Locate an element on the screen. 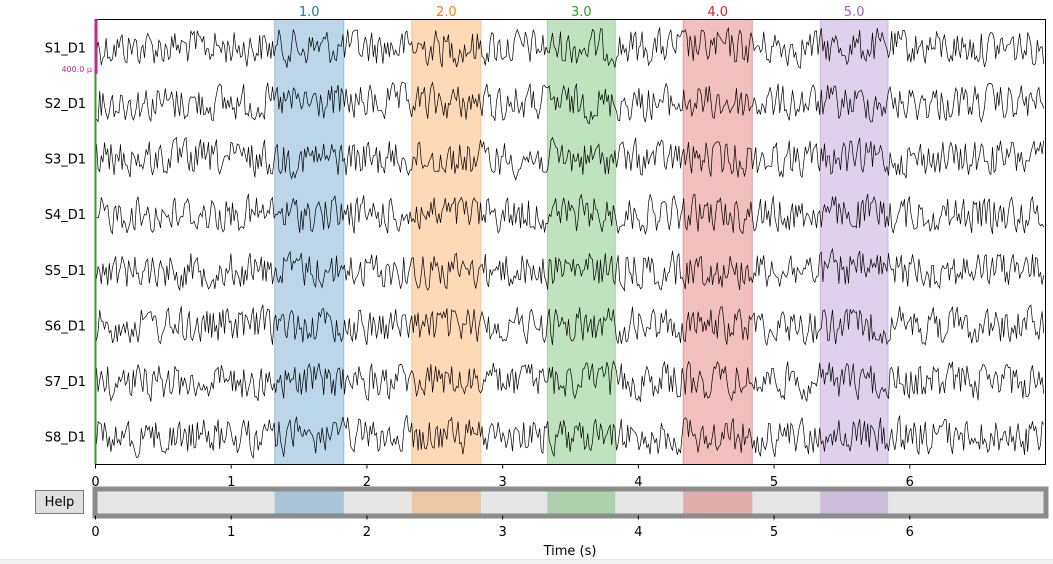 The height and width of the screenshot is (564, 1053). channel-label: S8_D1 is located at coordinates (65, 438).